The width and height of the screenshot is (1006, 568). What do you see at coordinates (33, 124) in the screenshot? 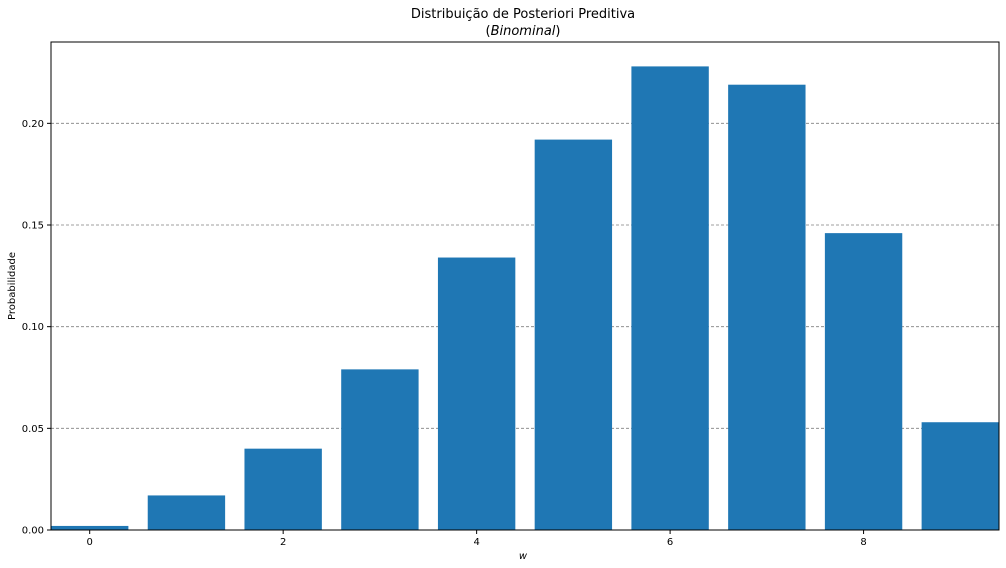
I see `y-tick-label: 0.20` at bounding box center [33, 124].